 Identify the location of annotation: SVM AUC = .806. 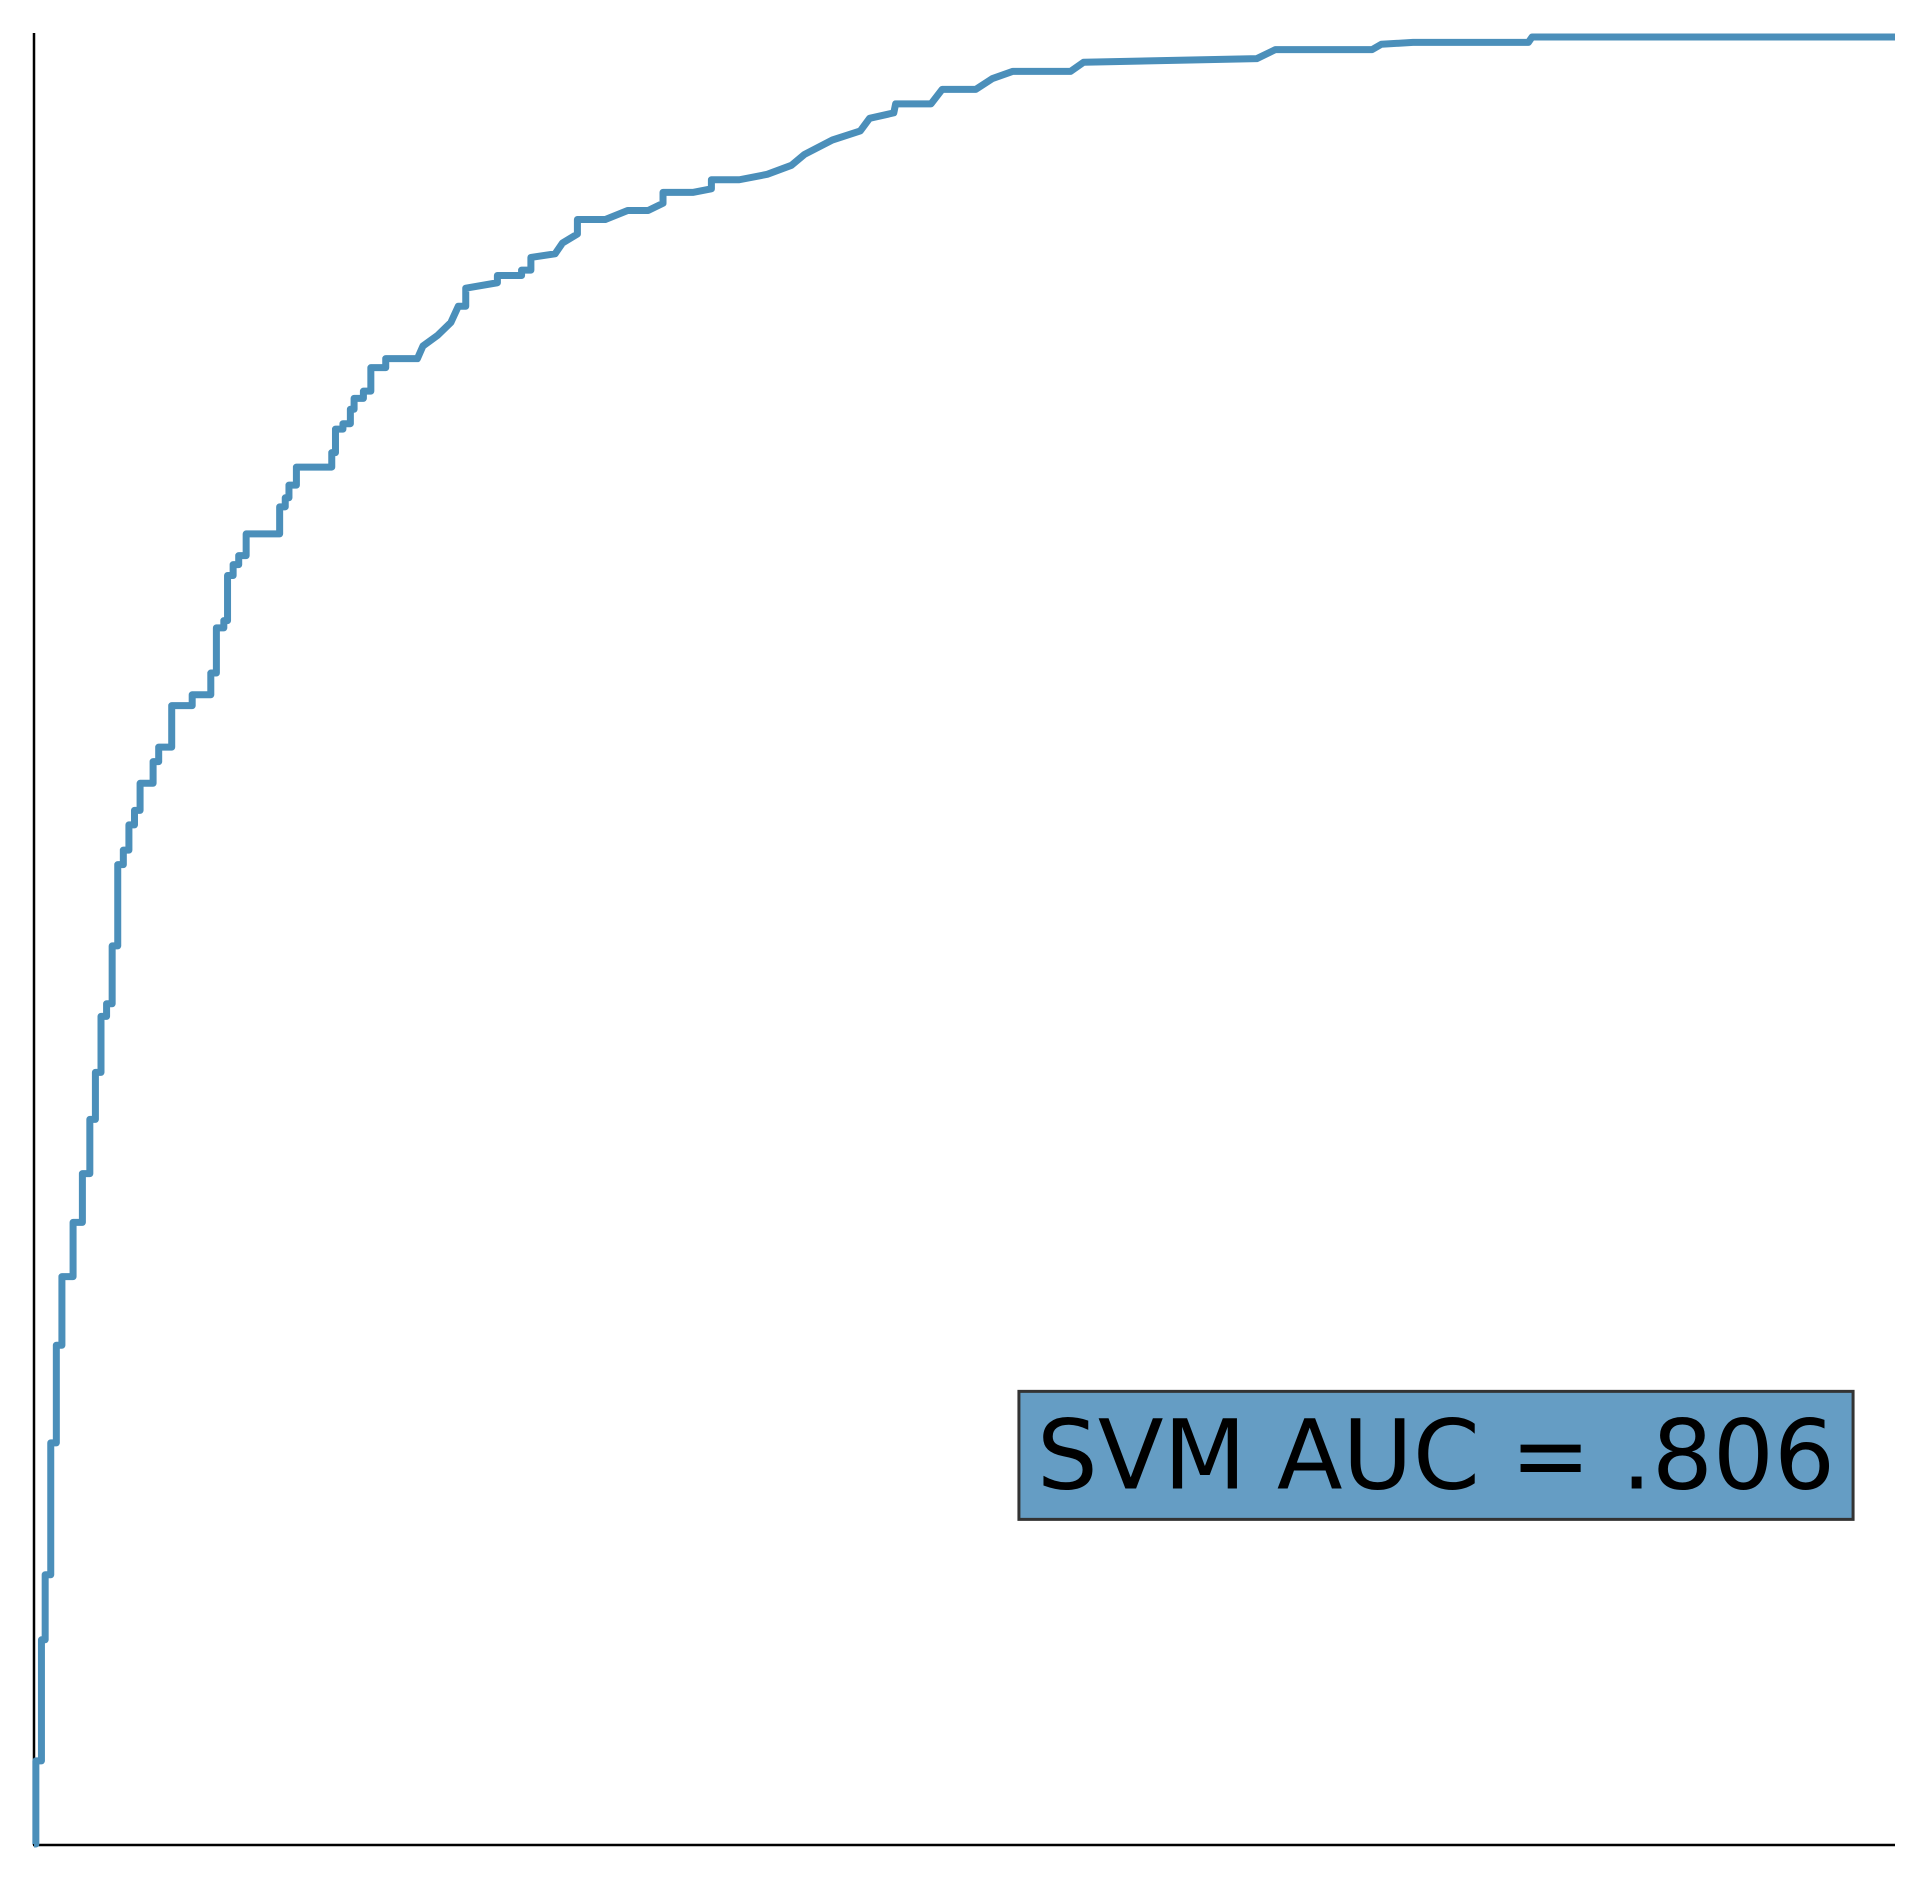
(1436, 1455).